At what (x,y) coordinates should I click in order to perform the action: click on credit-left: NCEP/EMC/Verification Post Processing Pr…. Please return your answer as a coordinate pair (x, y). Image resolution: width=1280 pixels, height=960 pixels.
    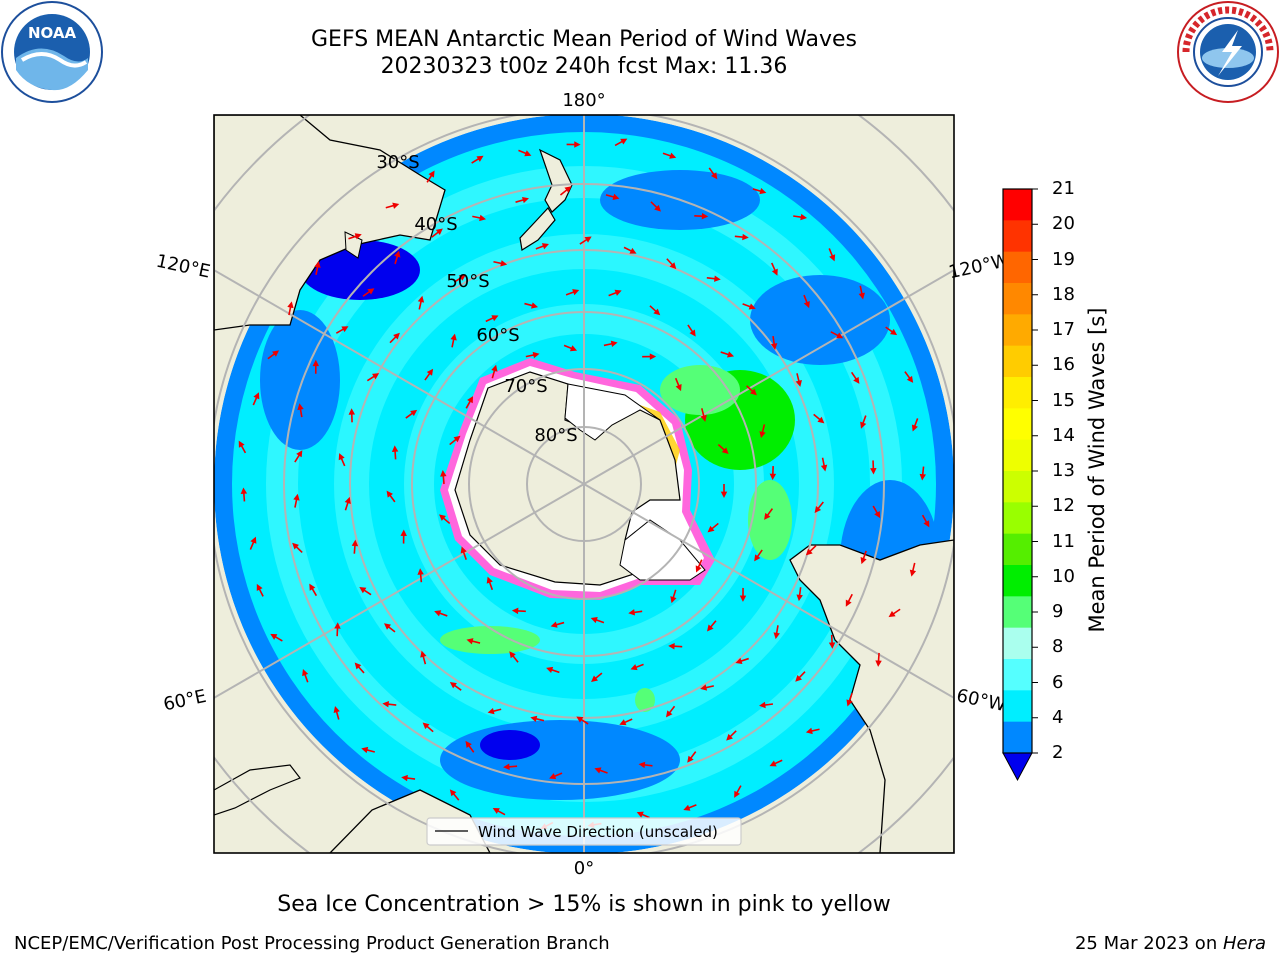
    Looking at the image, I should click on (312, 943).